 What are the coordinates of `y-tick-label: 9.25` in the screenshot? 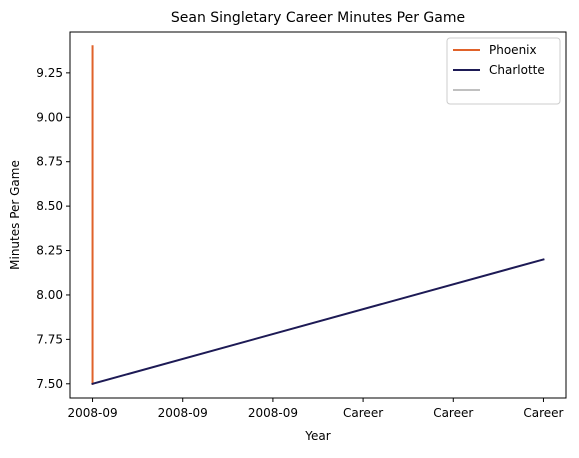 It's located at (49, 73).